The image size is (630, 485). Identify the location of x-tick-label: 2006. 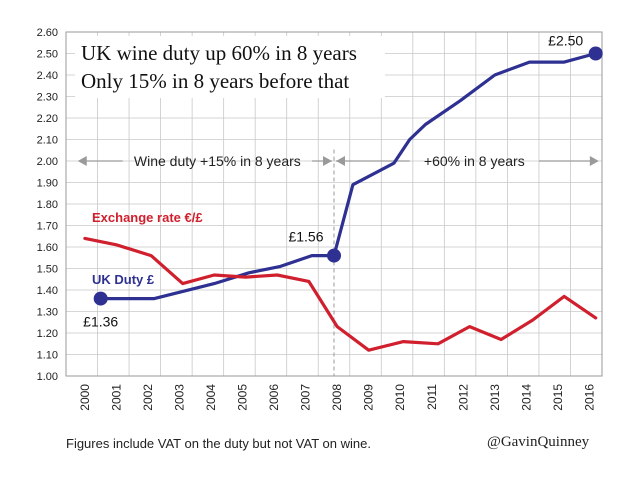
(274, 397).